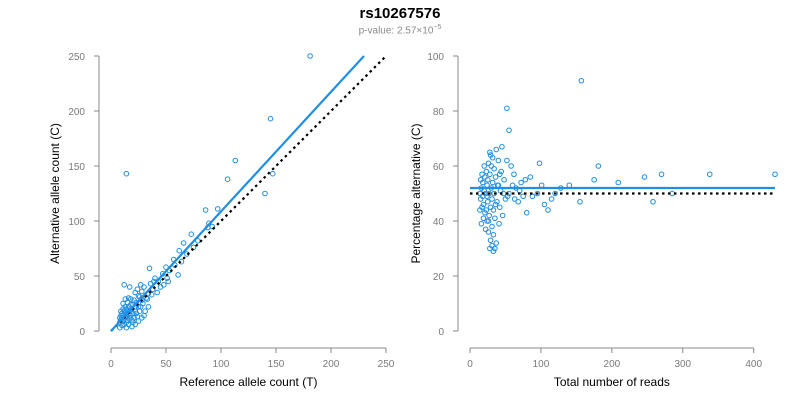 Image resolution: width=800 pixels, height=400 pixels. I want to click on right-y-tick-label: 40, so click(439, 222).